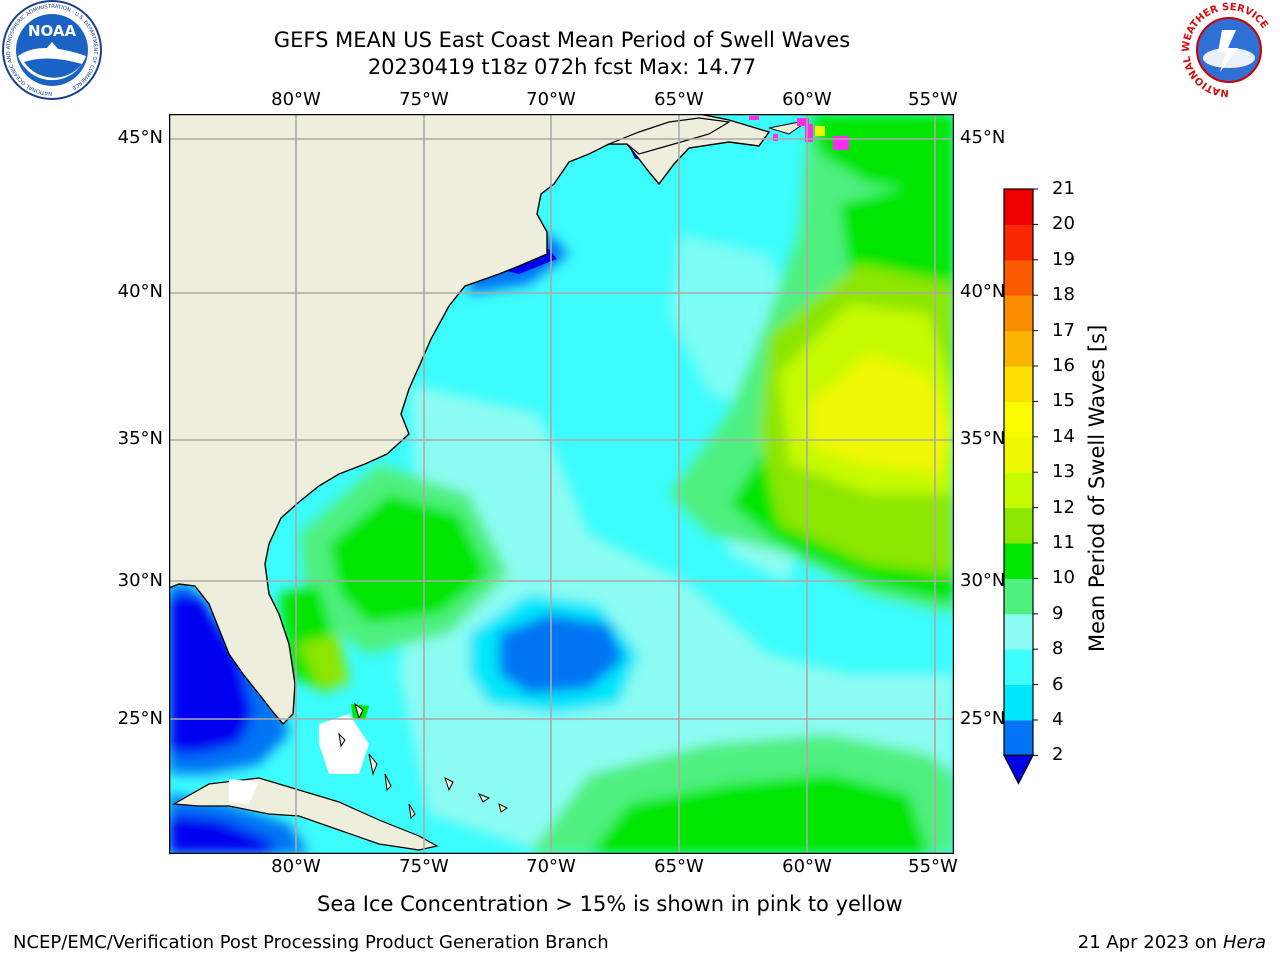 This screenshot has height=960, width=1280. I want to click on lon-label-top-55w: 55°W, so click(933, 99).